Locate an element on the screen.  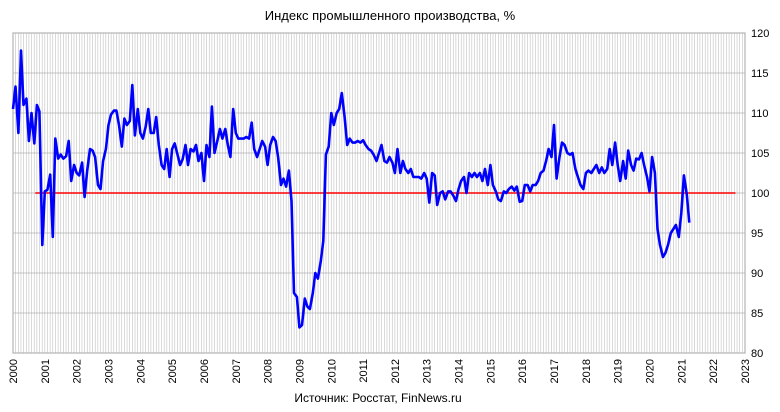
y-tick-label: 80 is located at coordinates (757, 354).